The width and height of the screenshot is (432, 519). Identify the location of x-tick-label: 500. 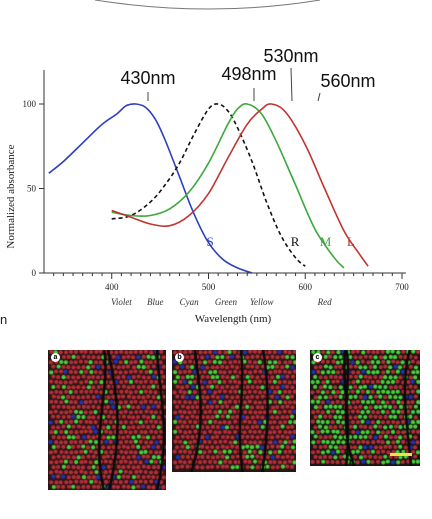
(209, 287).